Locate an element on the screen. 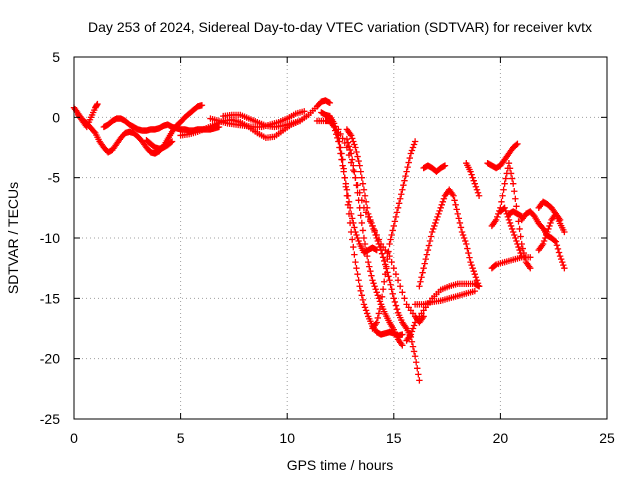  y-tick-label: -10 is located at coordinates (50, 238).